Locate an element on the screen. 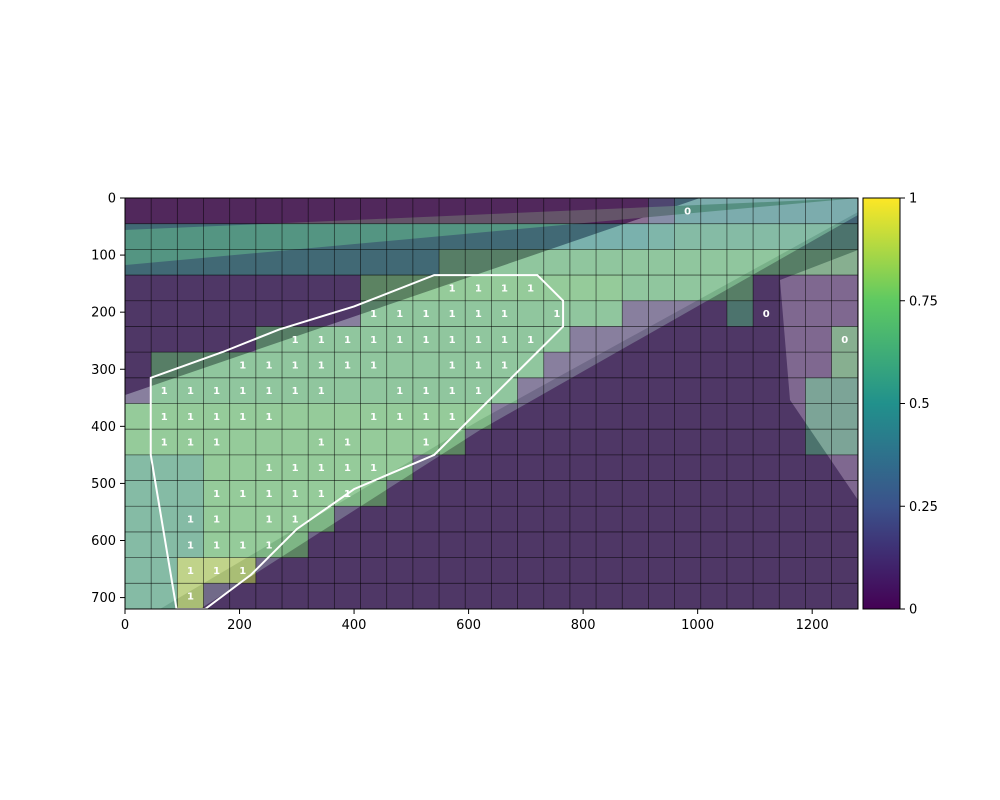 The image size is (1000, 800). y-tick-label: 0 is located at coordinates (112, 199).